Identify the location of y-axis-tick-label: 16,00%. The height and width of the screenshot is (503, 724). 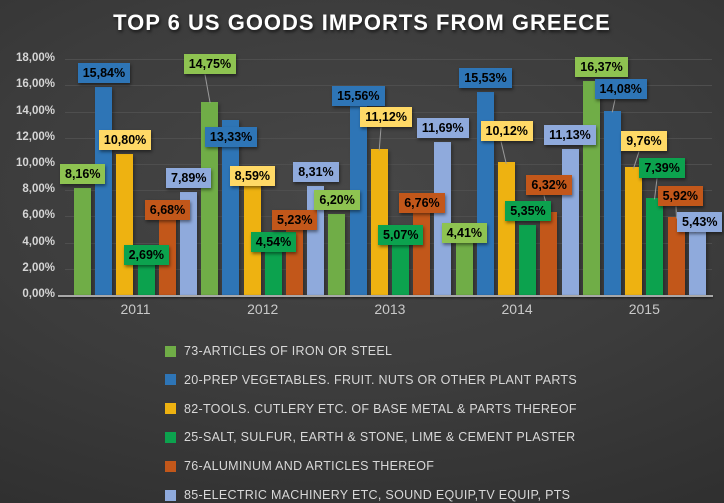
(35, 84).